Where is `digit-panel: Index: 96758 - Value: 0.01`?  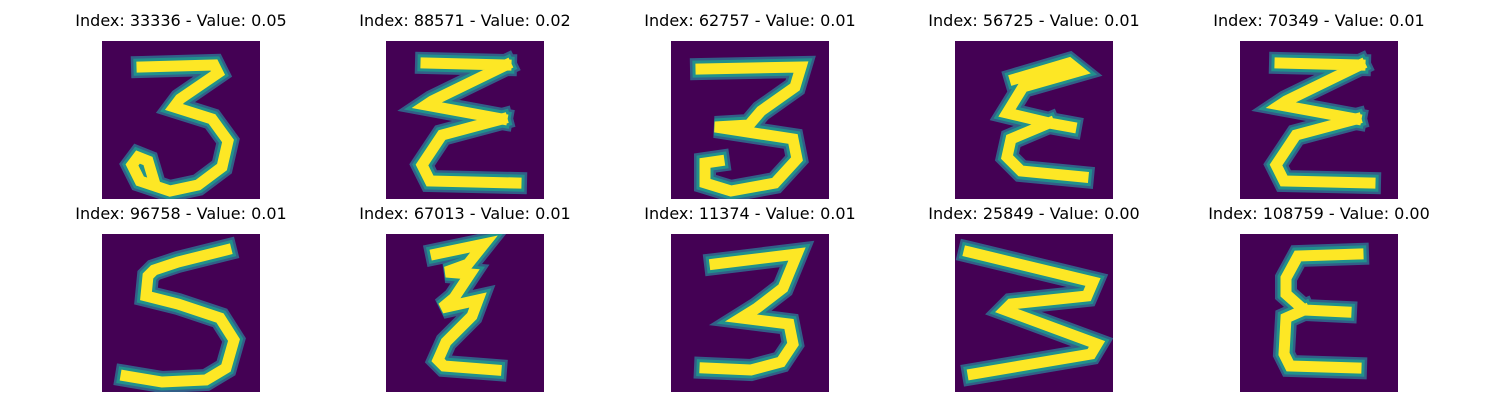
digit-panel: Index: 96758 - Value: 0.01 is located at coordinates (181, 296).